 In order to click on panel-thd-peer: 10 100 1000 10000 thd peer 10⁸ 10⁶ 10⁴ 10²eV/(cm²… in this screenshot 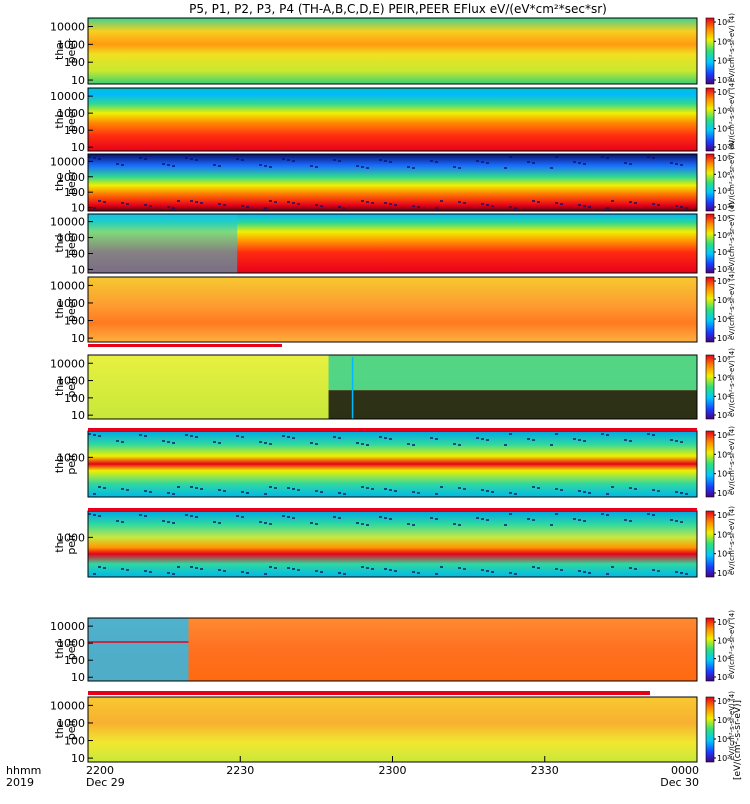, I will do `click(393, 239)`.